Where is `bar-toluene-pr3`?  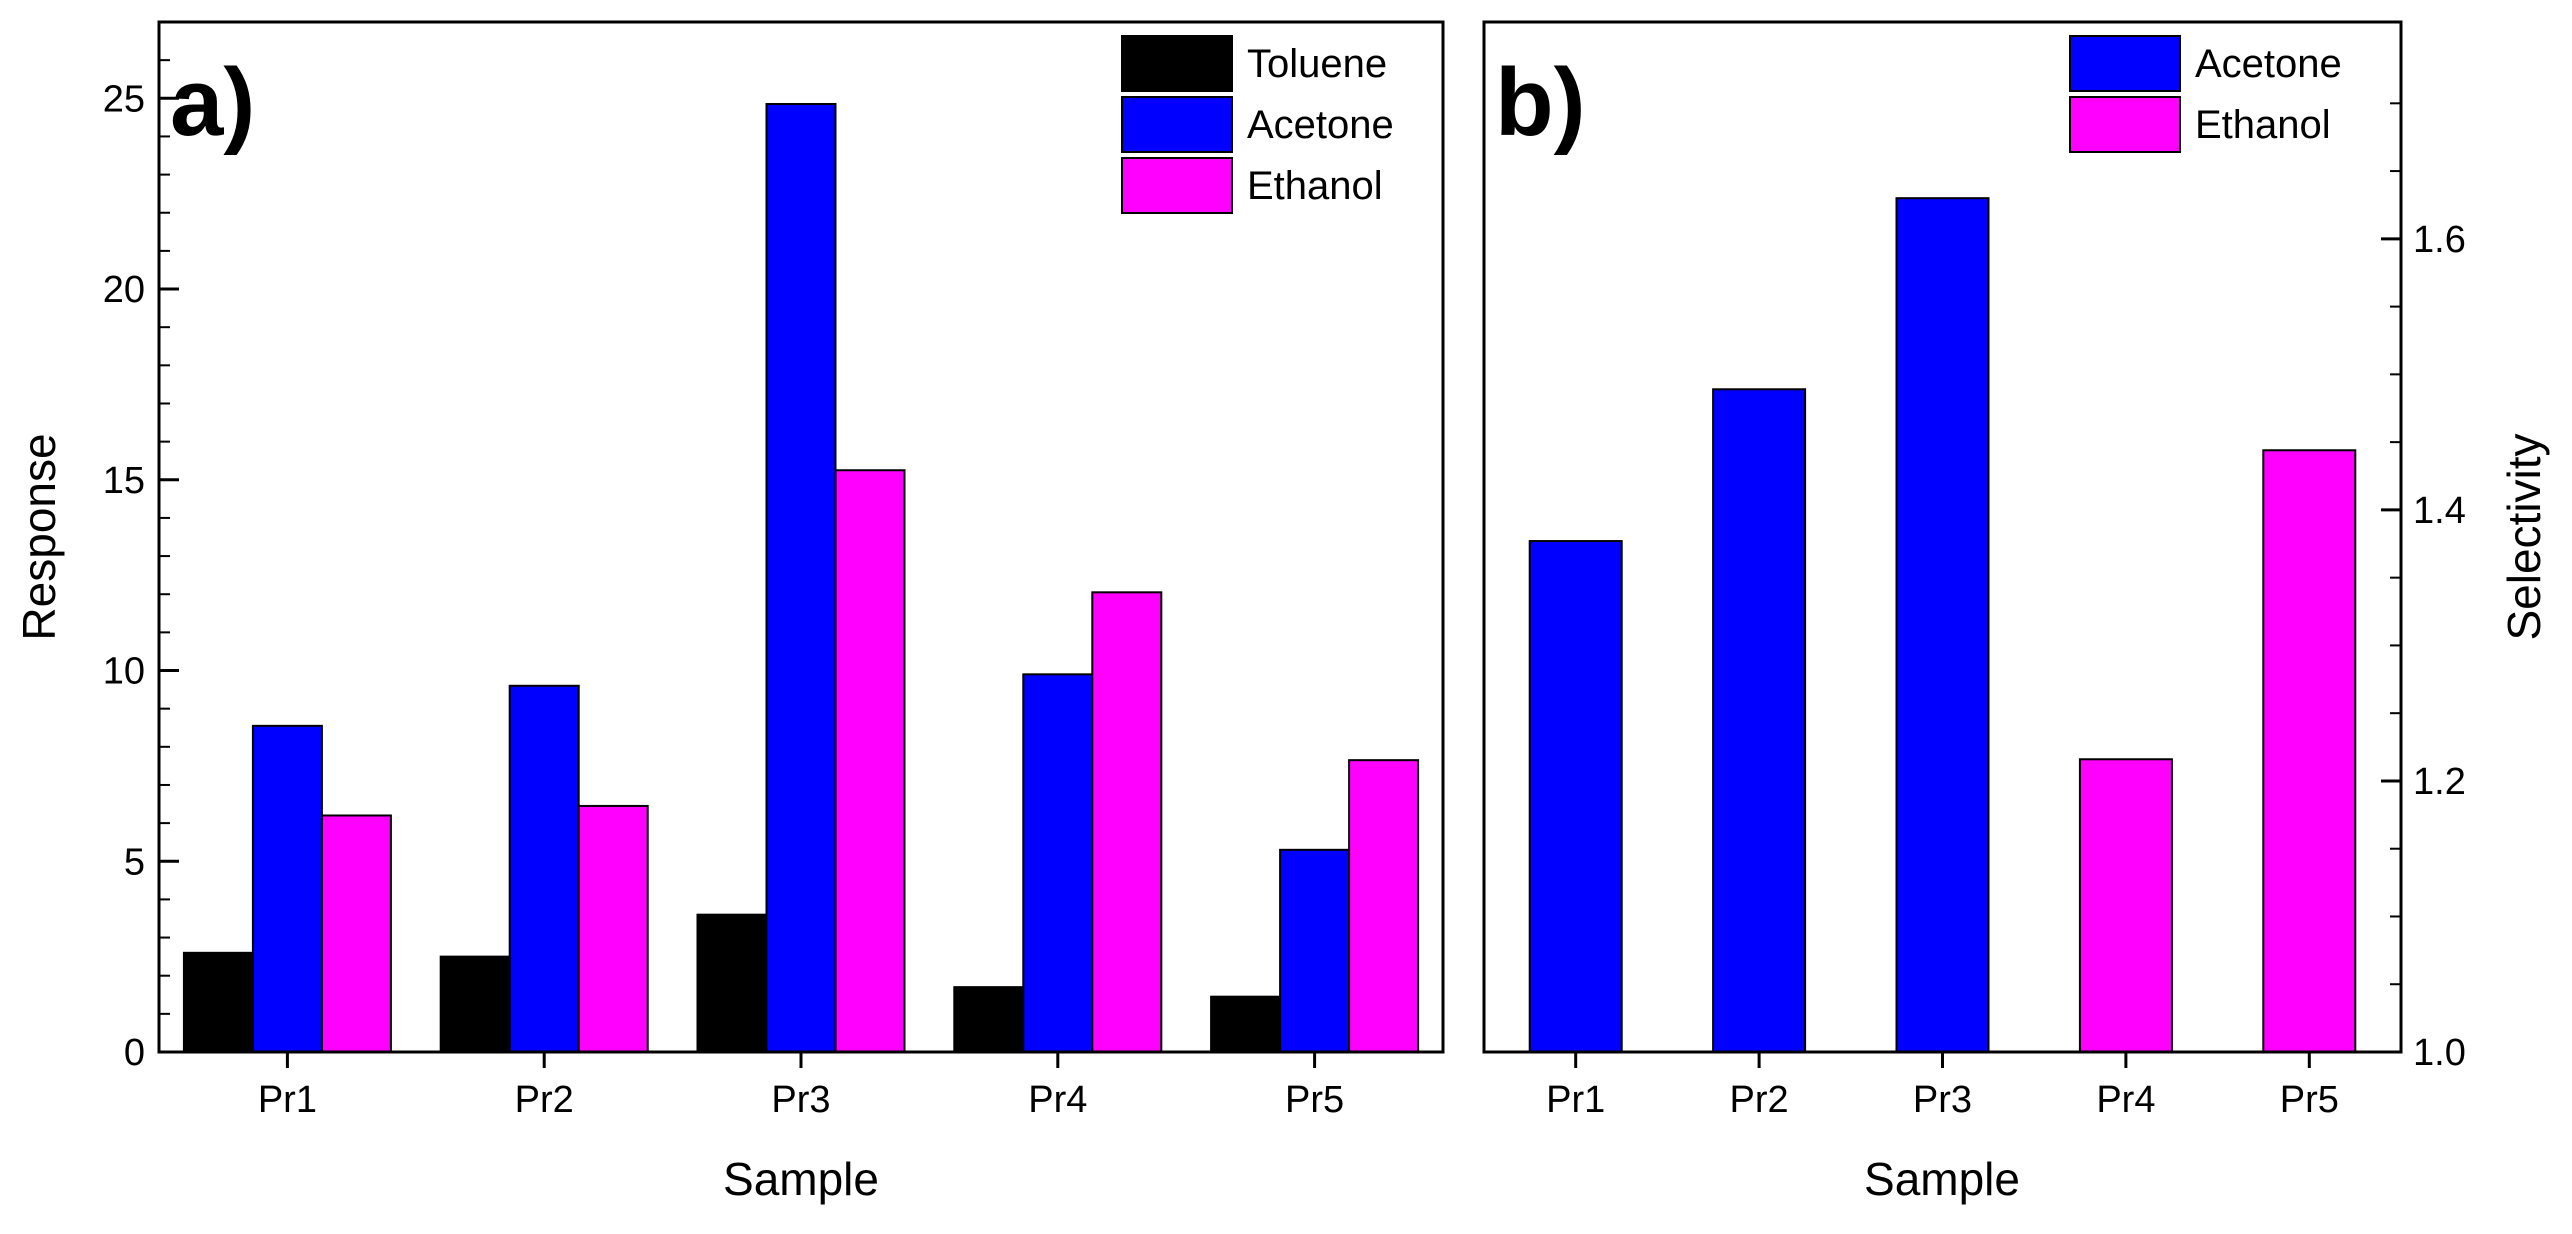
bar-toluene-pr3 is located at coordinates (732, 983).